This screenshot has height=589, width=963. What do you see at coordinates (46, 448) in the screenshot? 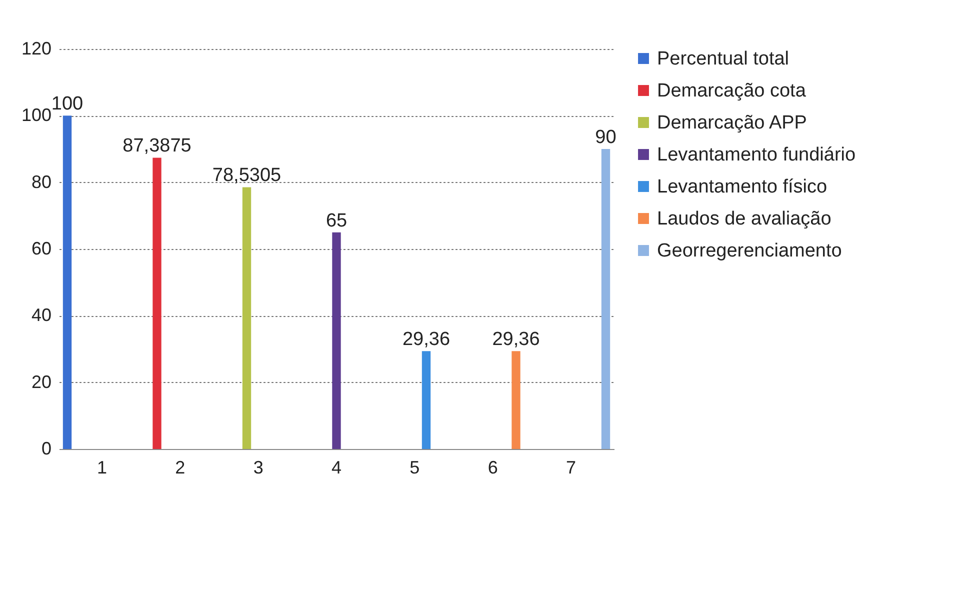
I see `y-tick-label: 0` at bounding box center [46, 448].